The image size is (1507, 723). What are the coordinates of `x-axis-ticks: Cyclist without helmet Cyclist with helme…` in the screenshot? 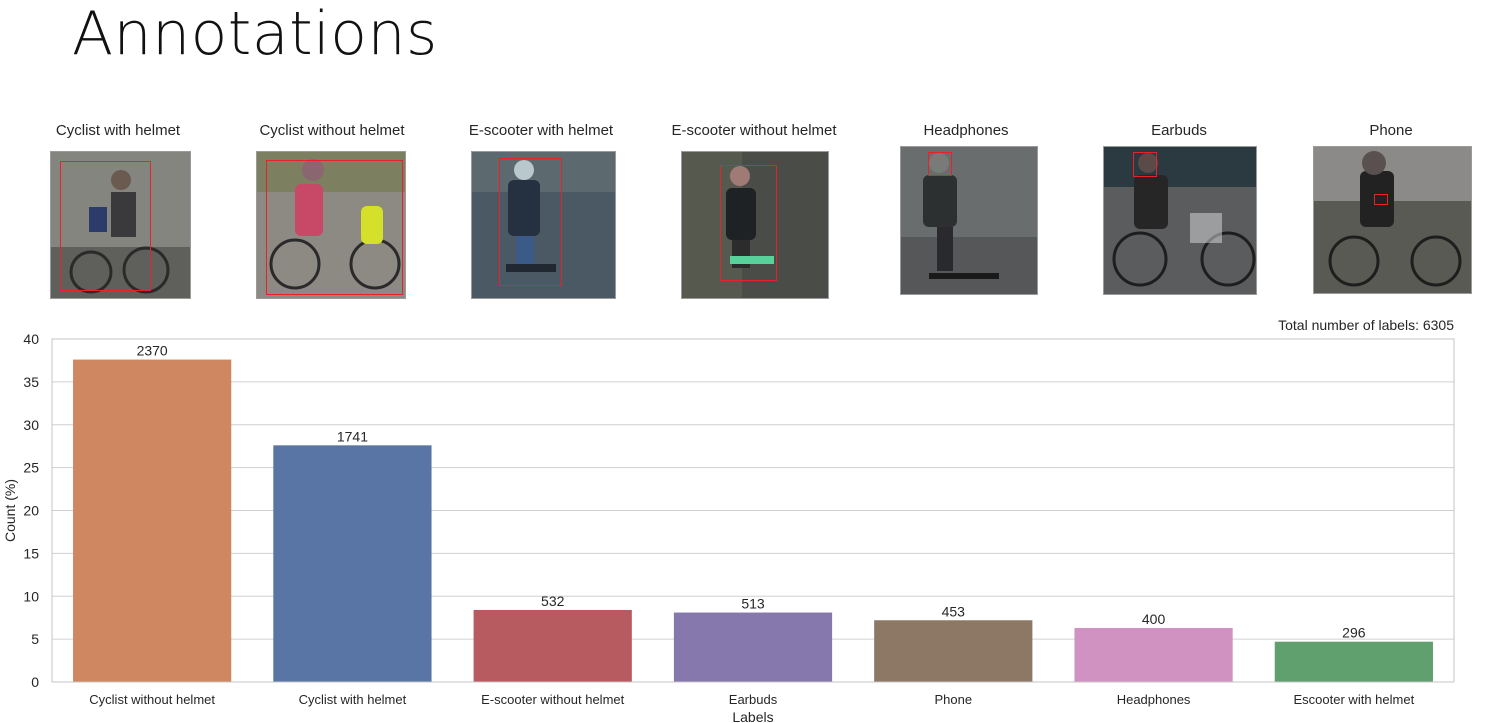 It's located at (751, 699).